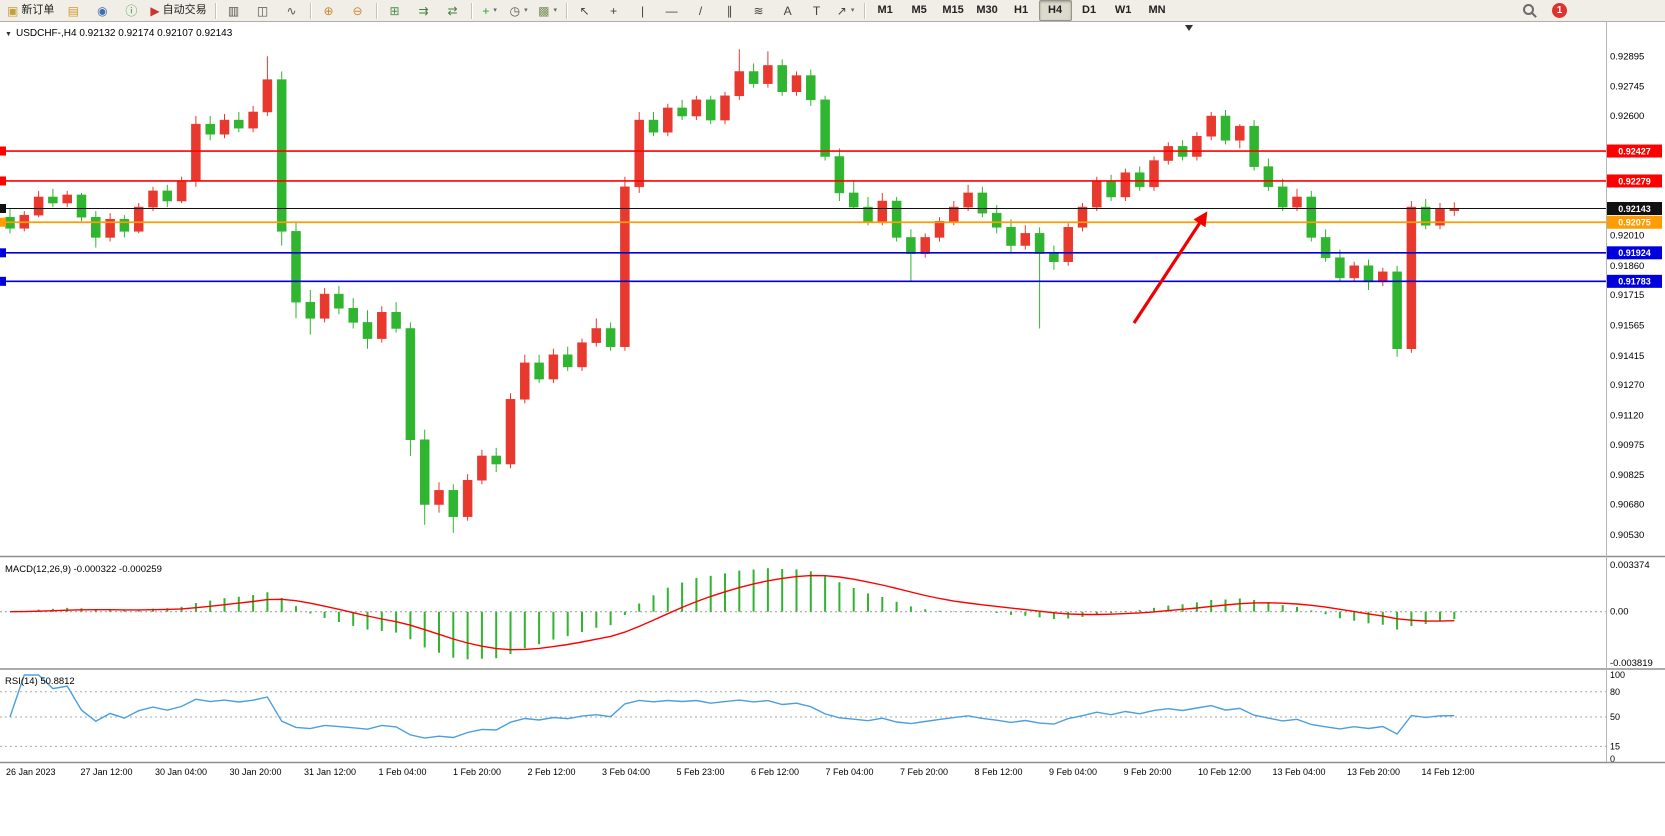  I want to click on price-tick-label: 0.92745, so click(1627, 87).